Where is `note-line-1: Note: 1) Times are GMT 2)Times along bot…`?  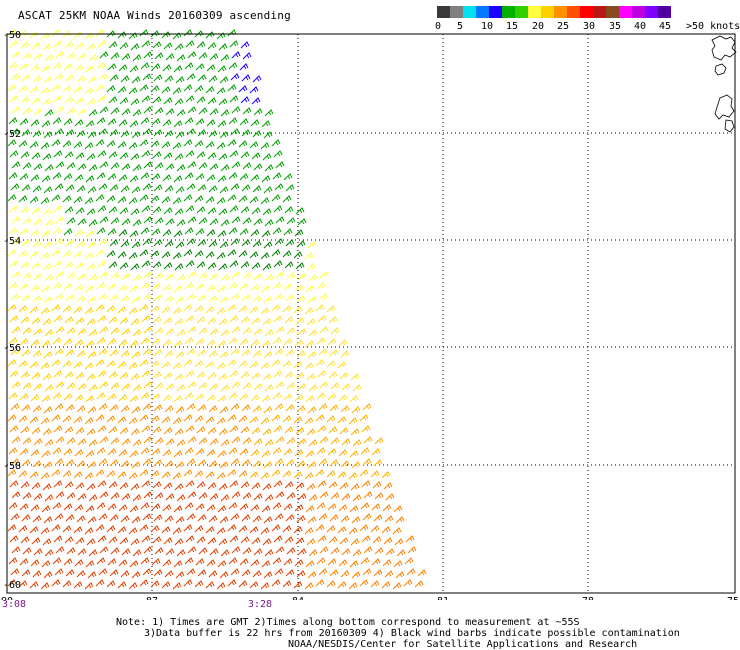 note-line-1: Note: 1) Times are GMT 2)Times along bot… is located at coordinates (348, 622).